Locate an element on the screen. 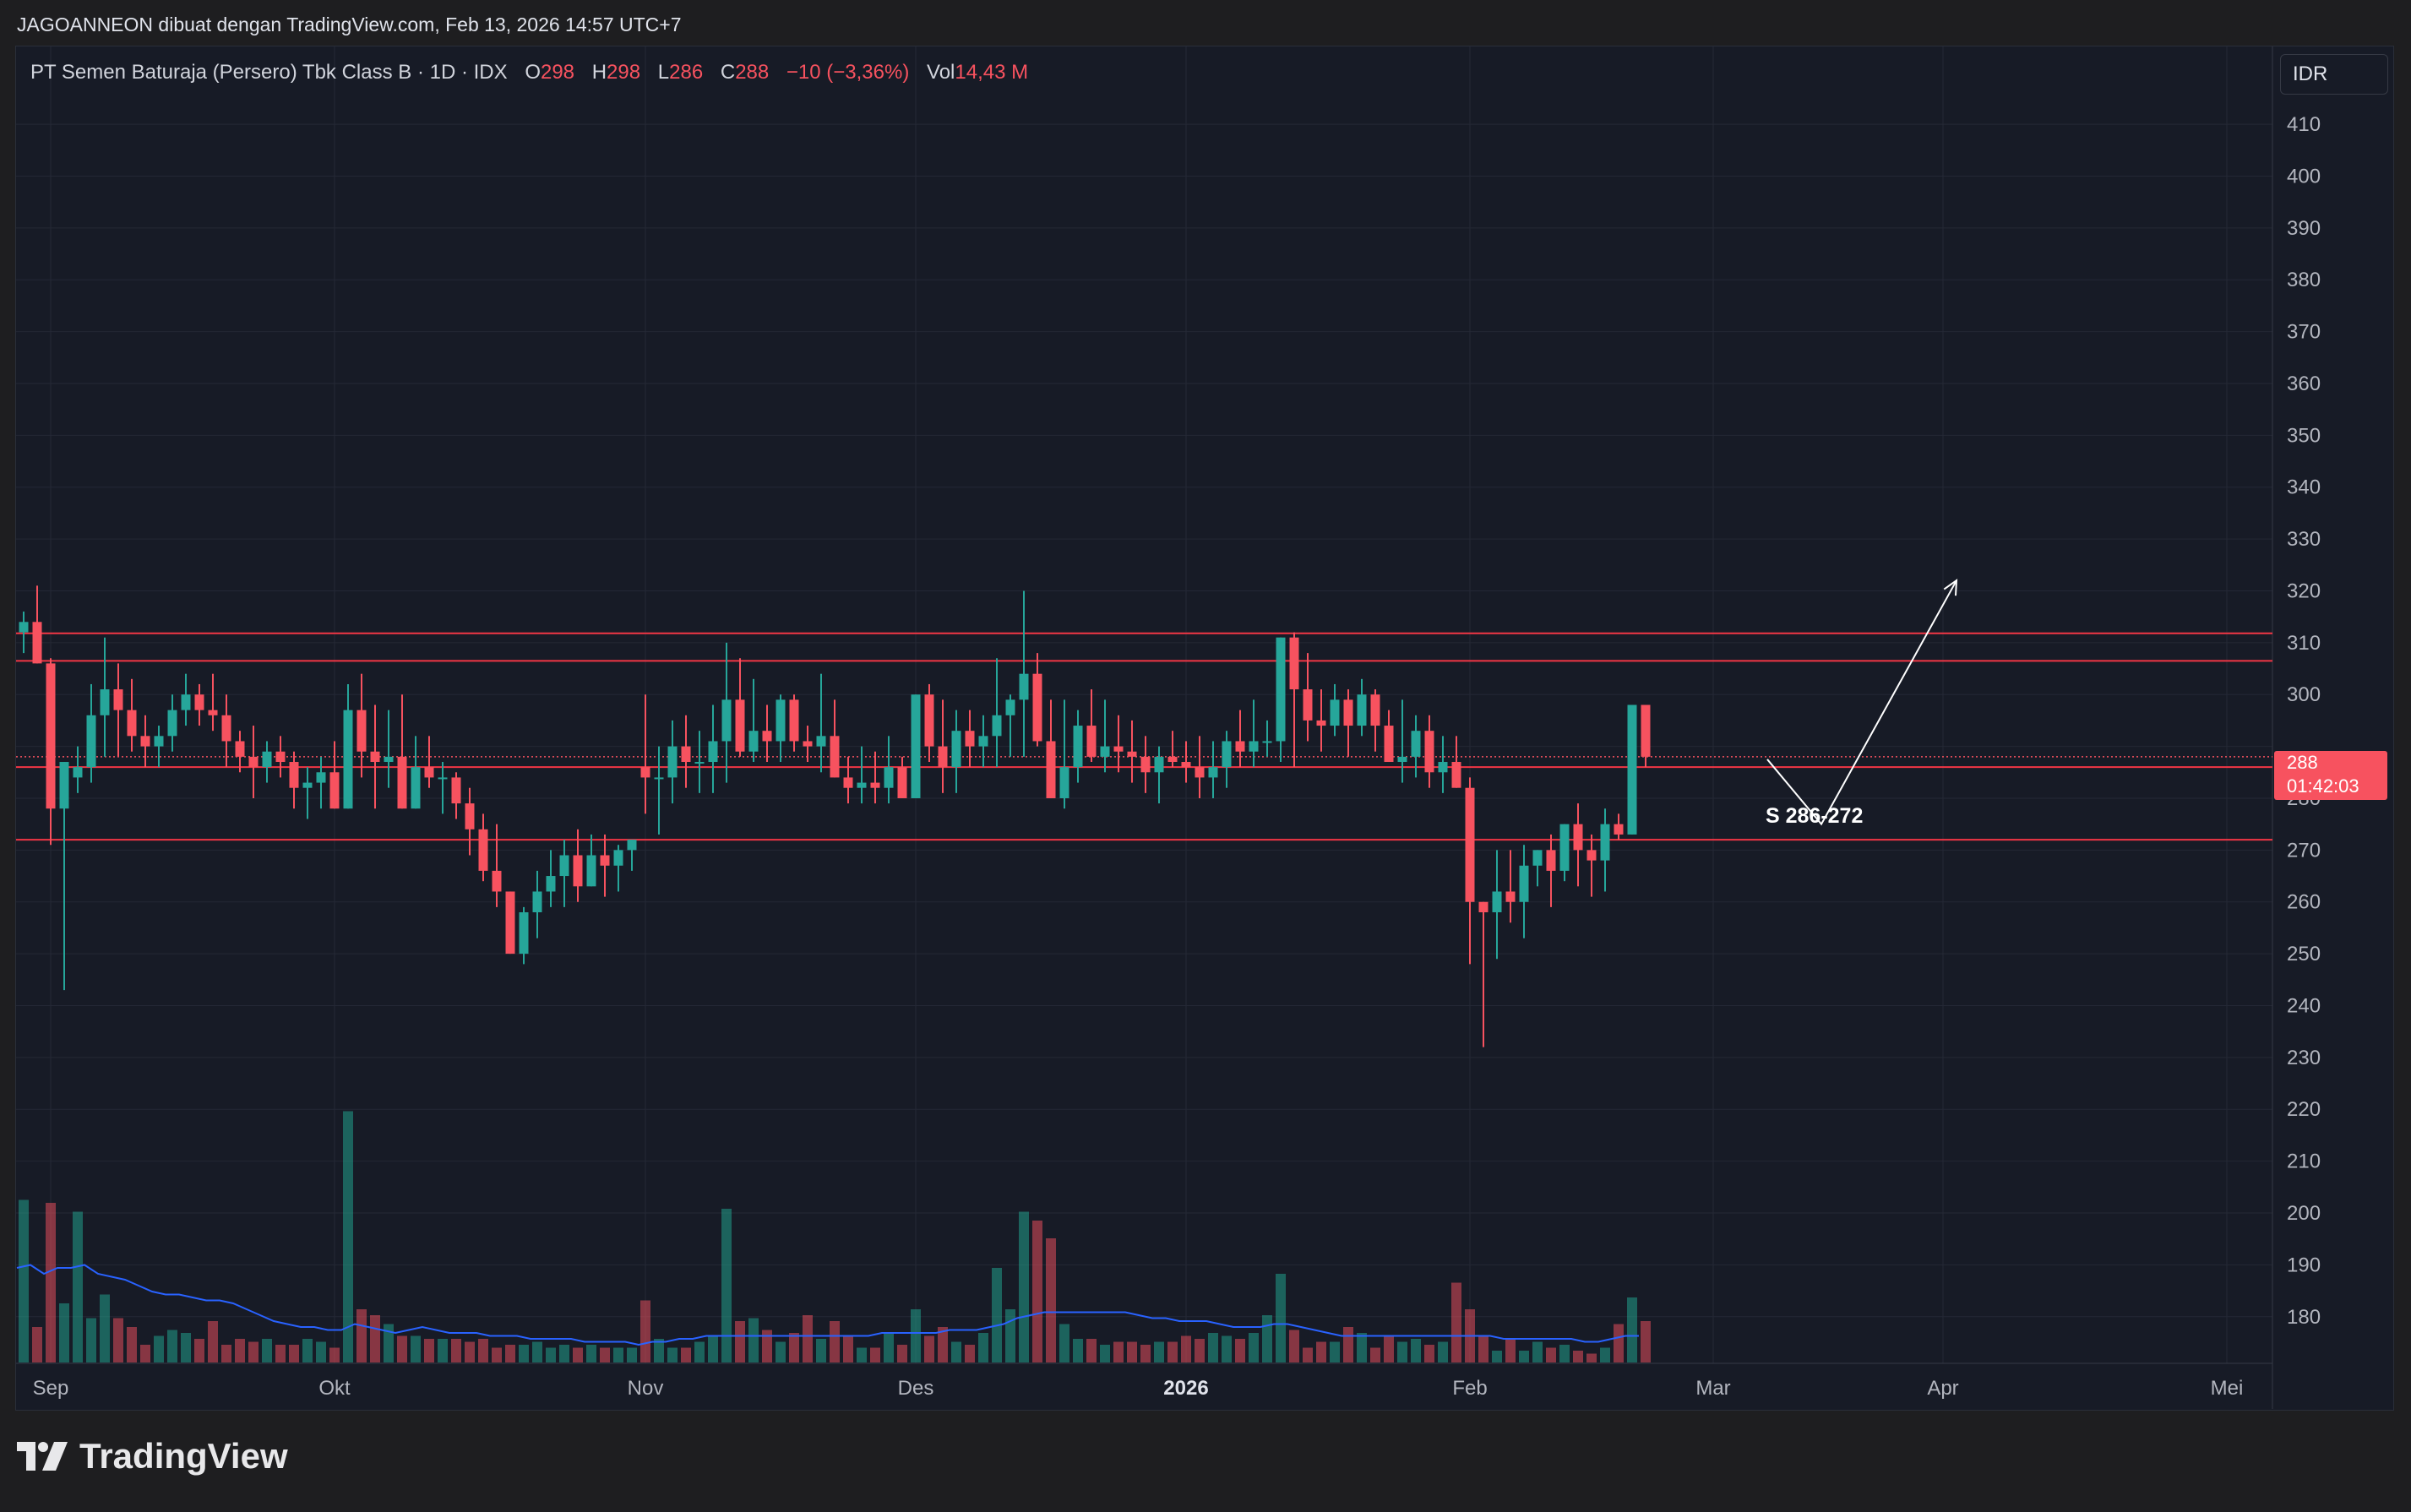 This screenshot has width=2411, height=1512. y-tick-label: 190 is located at coordinates (2304, 1265).